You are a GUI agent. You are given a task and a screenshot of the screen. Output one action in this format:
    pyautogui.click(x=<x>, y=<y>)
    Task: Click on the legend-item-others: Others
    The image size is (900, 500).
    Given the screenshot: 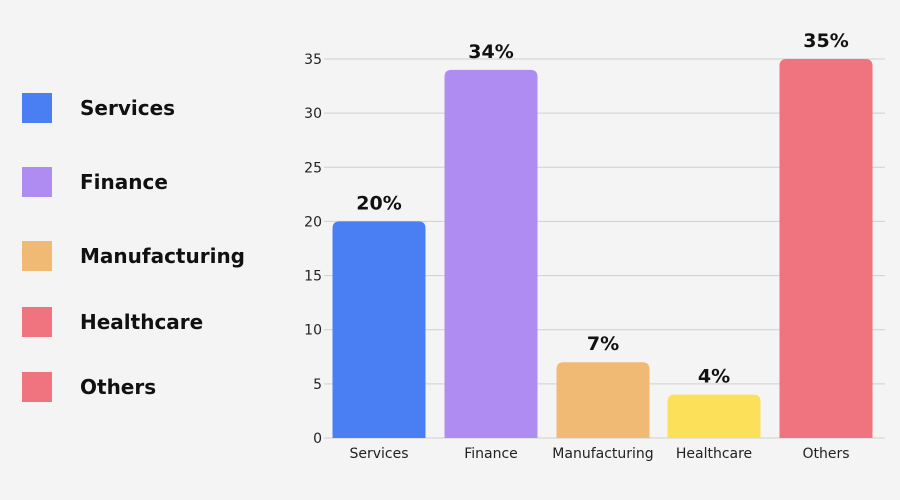 What is the action you would take?
    pyautogui.click(x=89, y=387)
    